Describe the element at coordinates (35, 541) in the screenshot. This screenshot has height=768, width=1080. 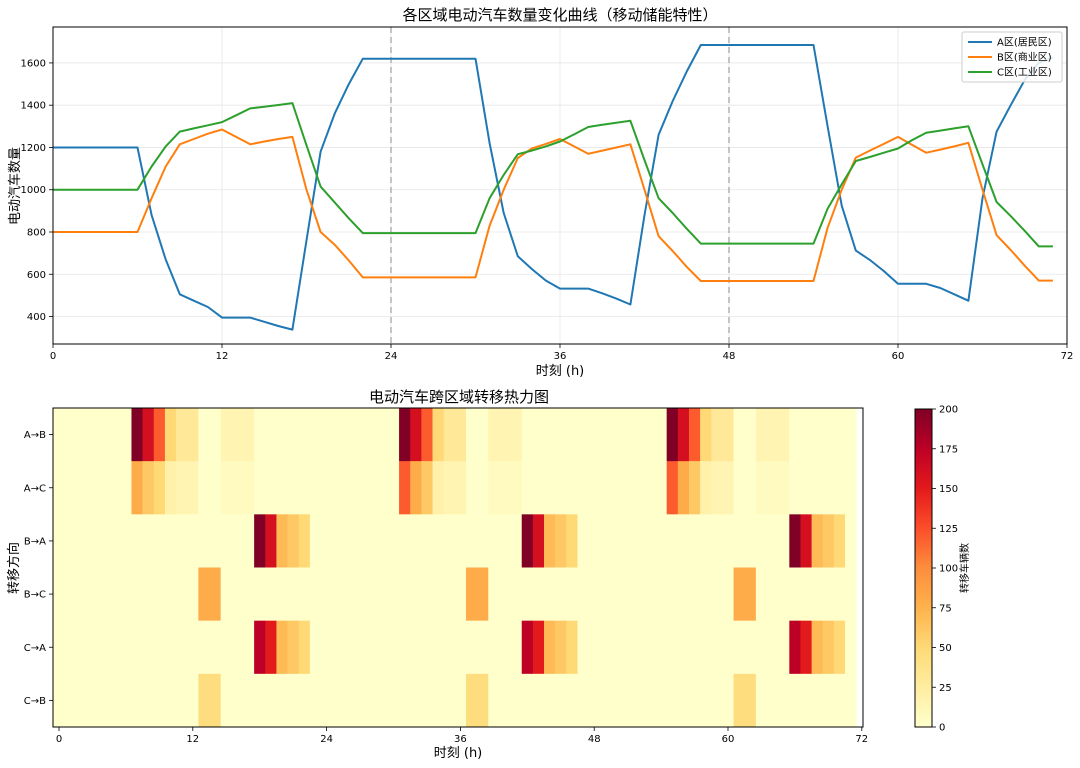
I see `y-tick-label: B→A` at that location.